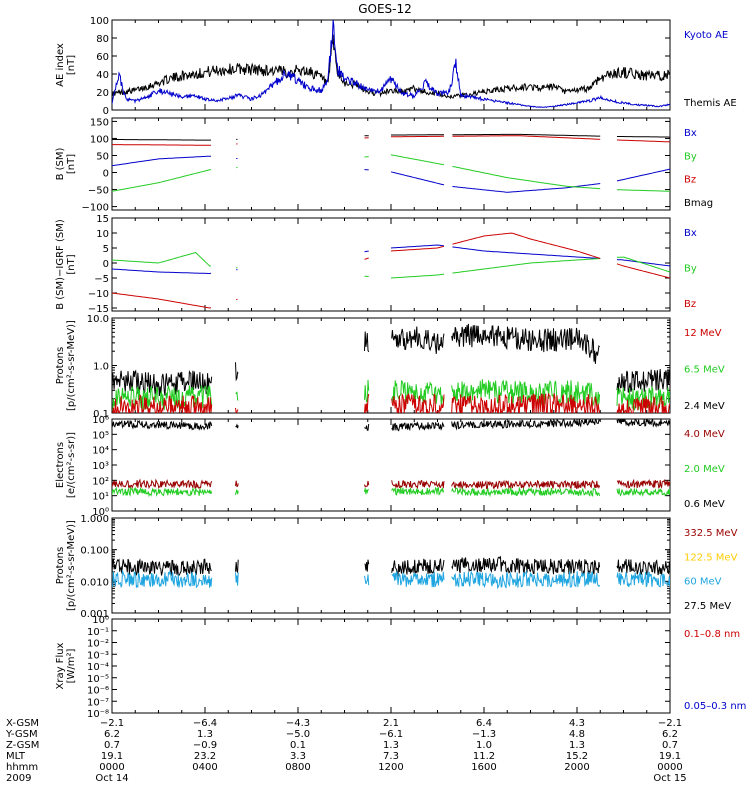 The width and height of the screenshot is (750, 804). Describe the element at coordinates (100, 481) in the screenshot. I see `y-tick-label: 10²` at that location.